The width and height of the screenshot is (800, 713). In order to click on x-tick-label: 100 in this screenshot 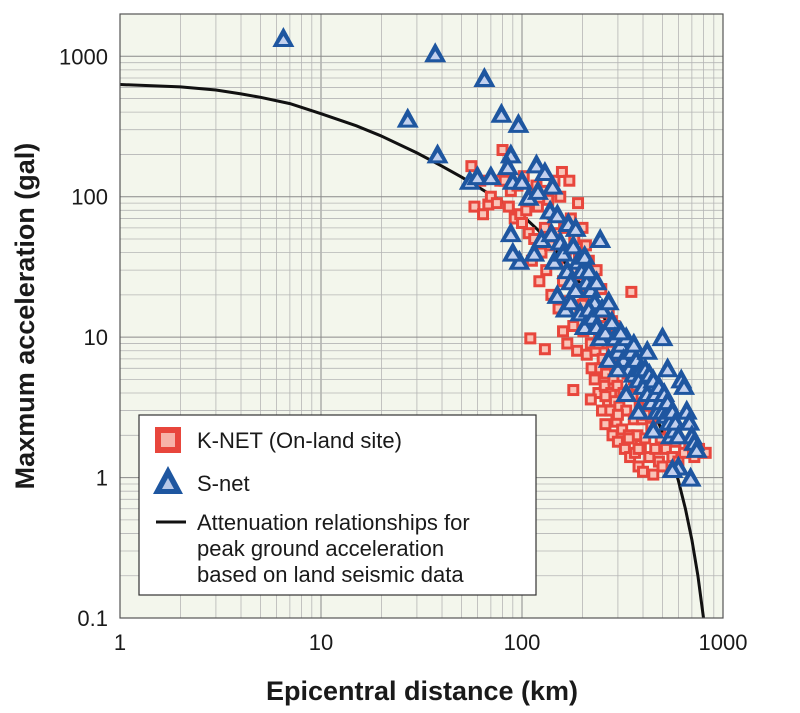, I will do `click(522, 642)`.